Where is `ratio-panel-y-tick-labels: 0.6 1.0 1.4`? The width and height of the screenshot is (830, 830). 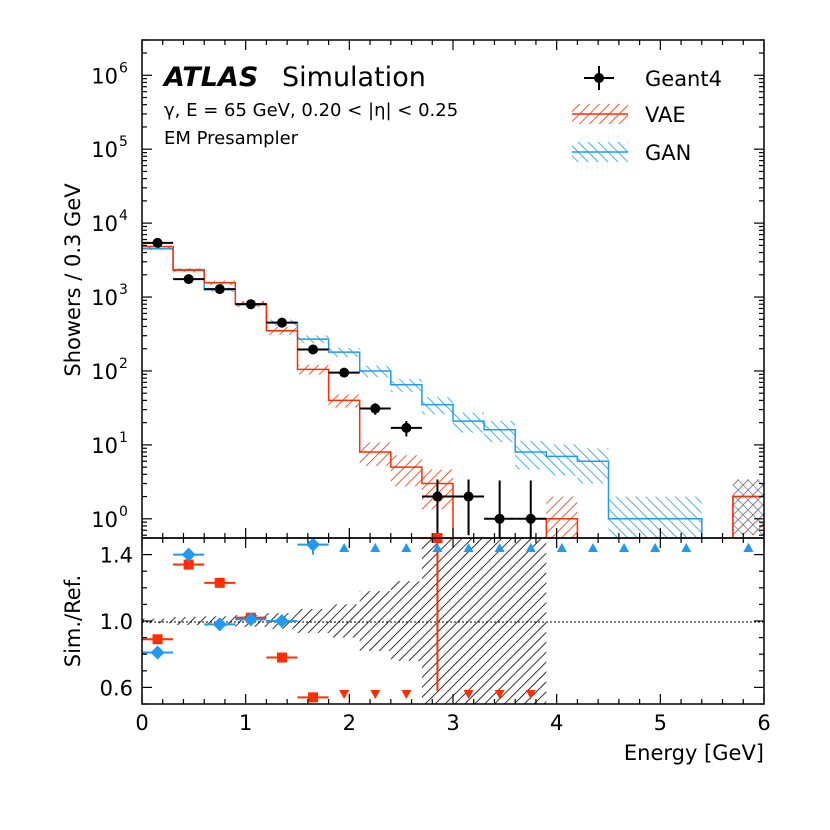
ratio-panel-y-tick-labels: 0.6 1.0 1.4 is located at coordinates (116, 622).